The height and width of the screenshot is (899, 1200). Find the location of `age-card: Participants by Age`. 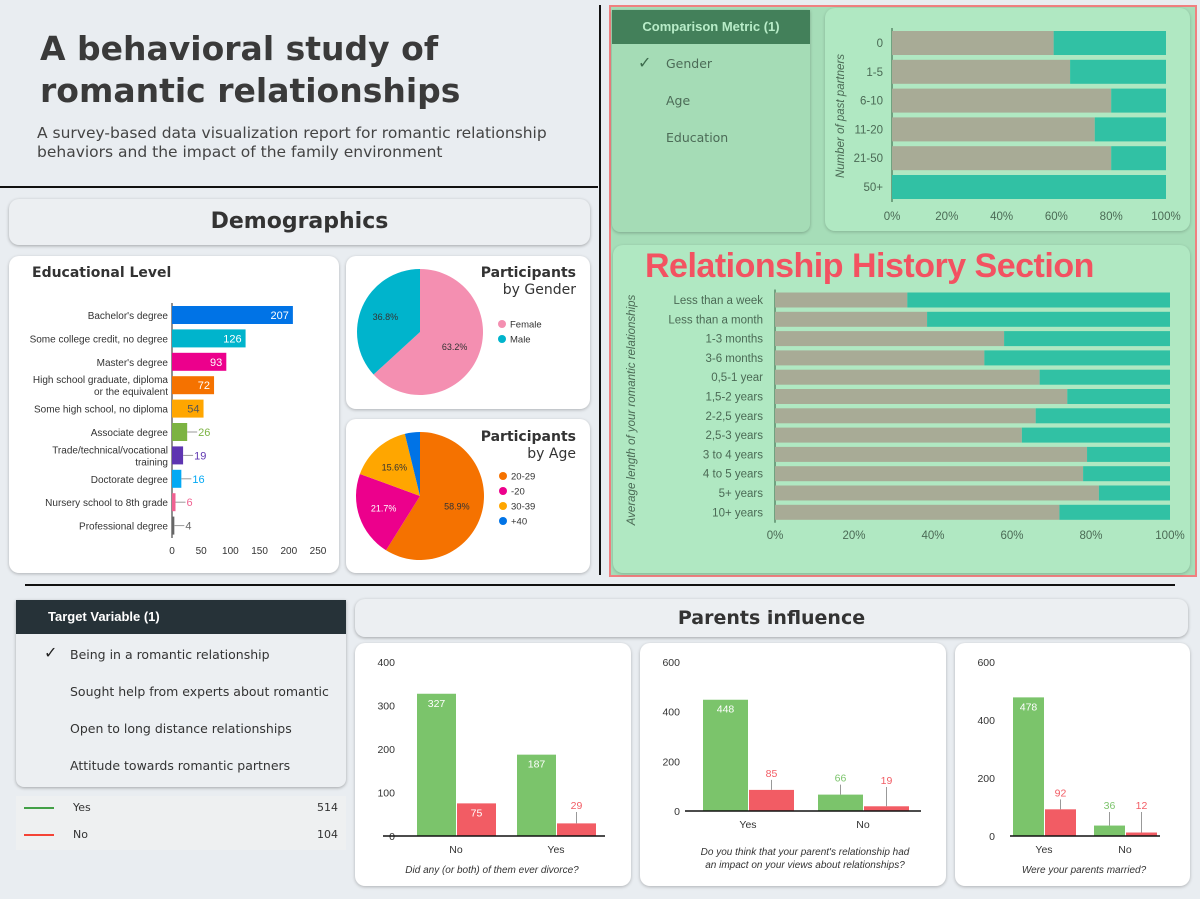

age-card: Participants by Age is located at coordinates (468, 496).